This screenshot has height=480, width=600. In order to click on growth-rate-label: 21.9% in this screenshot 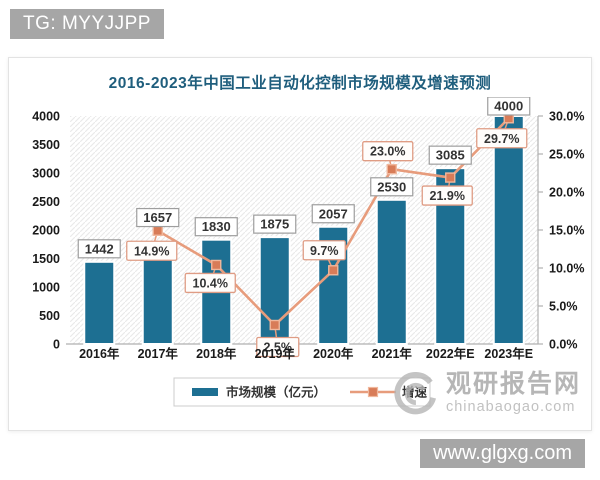, I will do `click(447, 196)`.